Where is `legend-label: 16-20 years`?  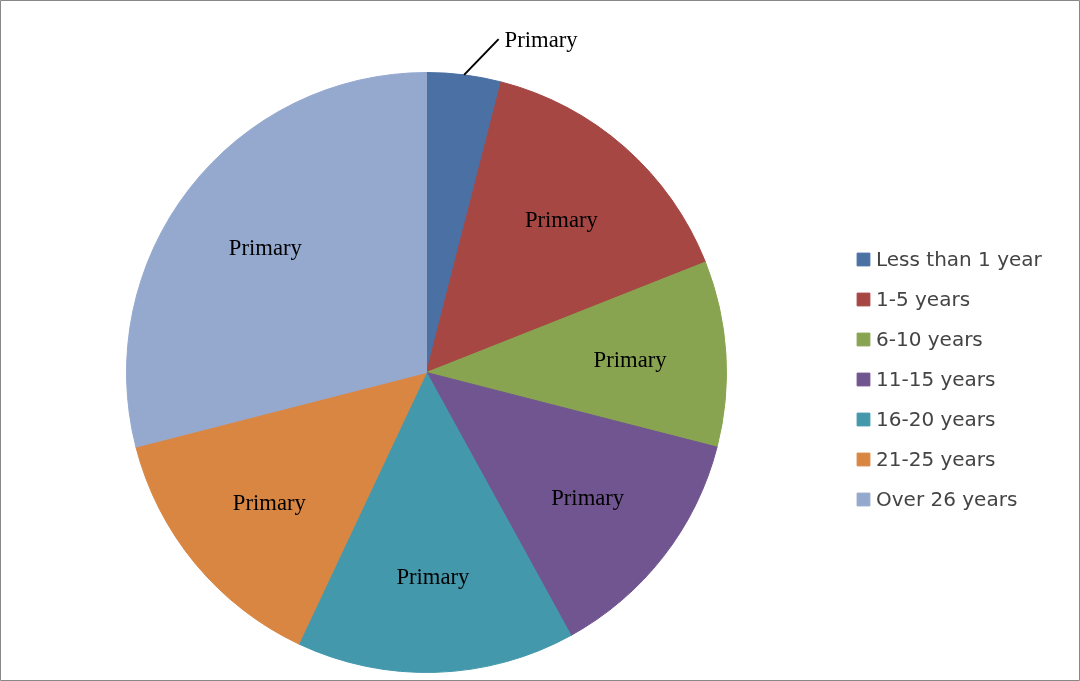
legend-label: 16-20 years is located at coordinates (936, 419).